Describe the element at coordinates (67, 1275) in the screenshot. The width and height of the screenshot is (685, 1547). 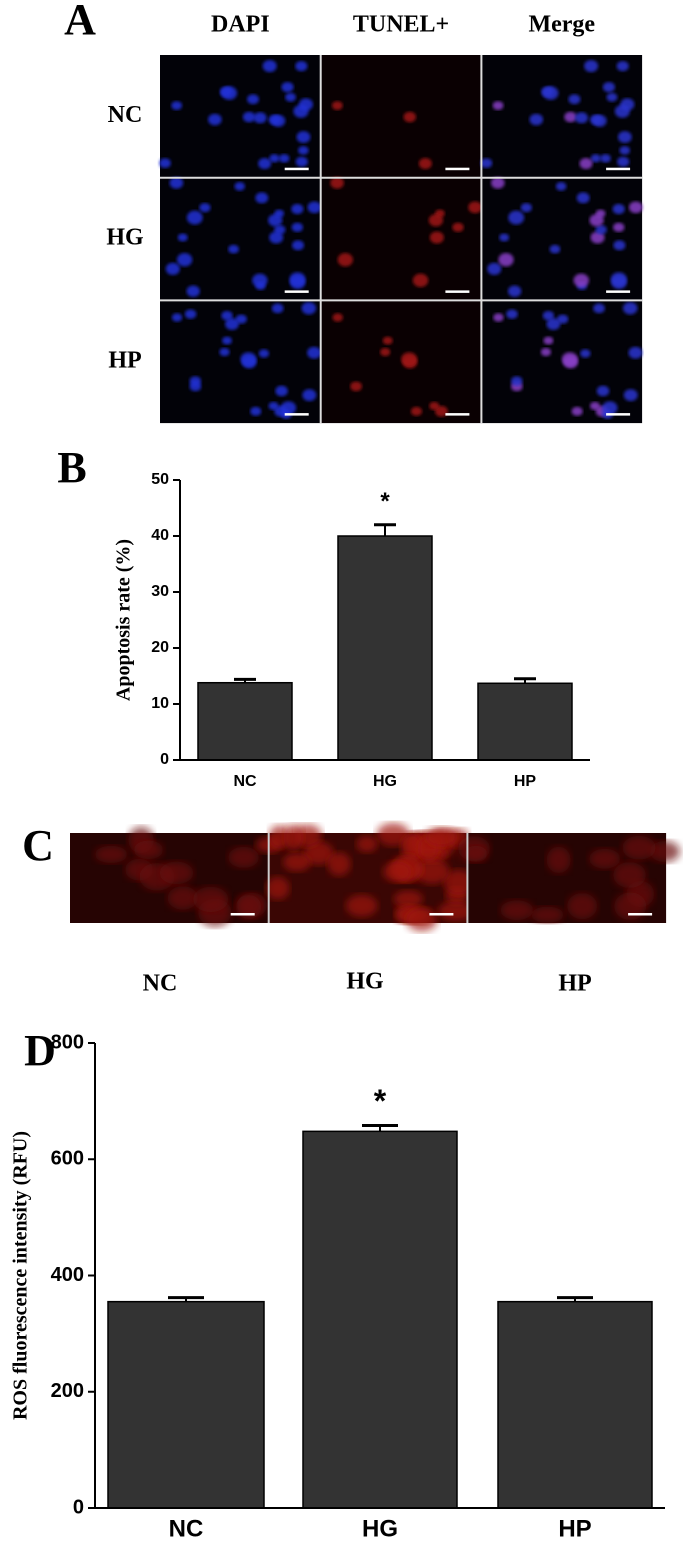
I see `y-tick-label: 400` at that location.